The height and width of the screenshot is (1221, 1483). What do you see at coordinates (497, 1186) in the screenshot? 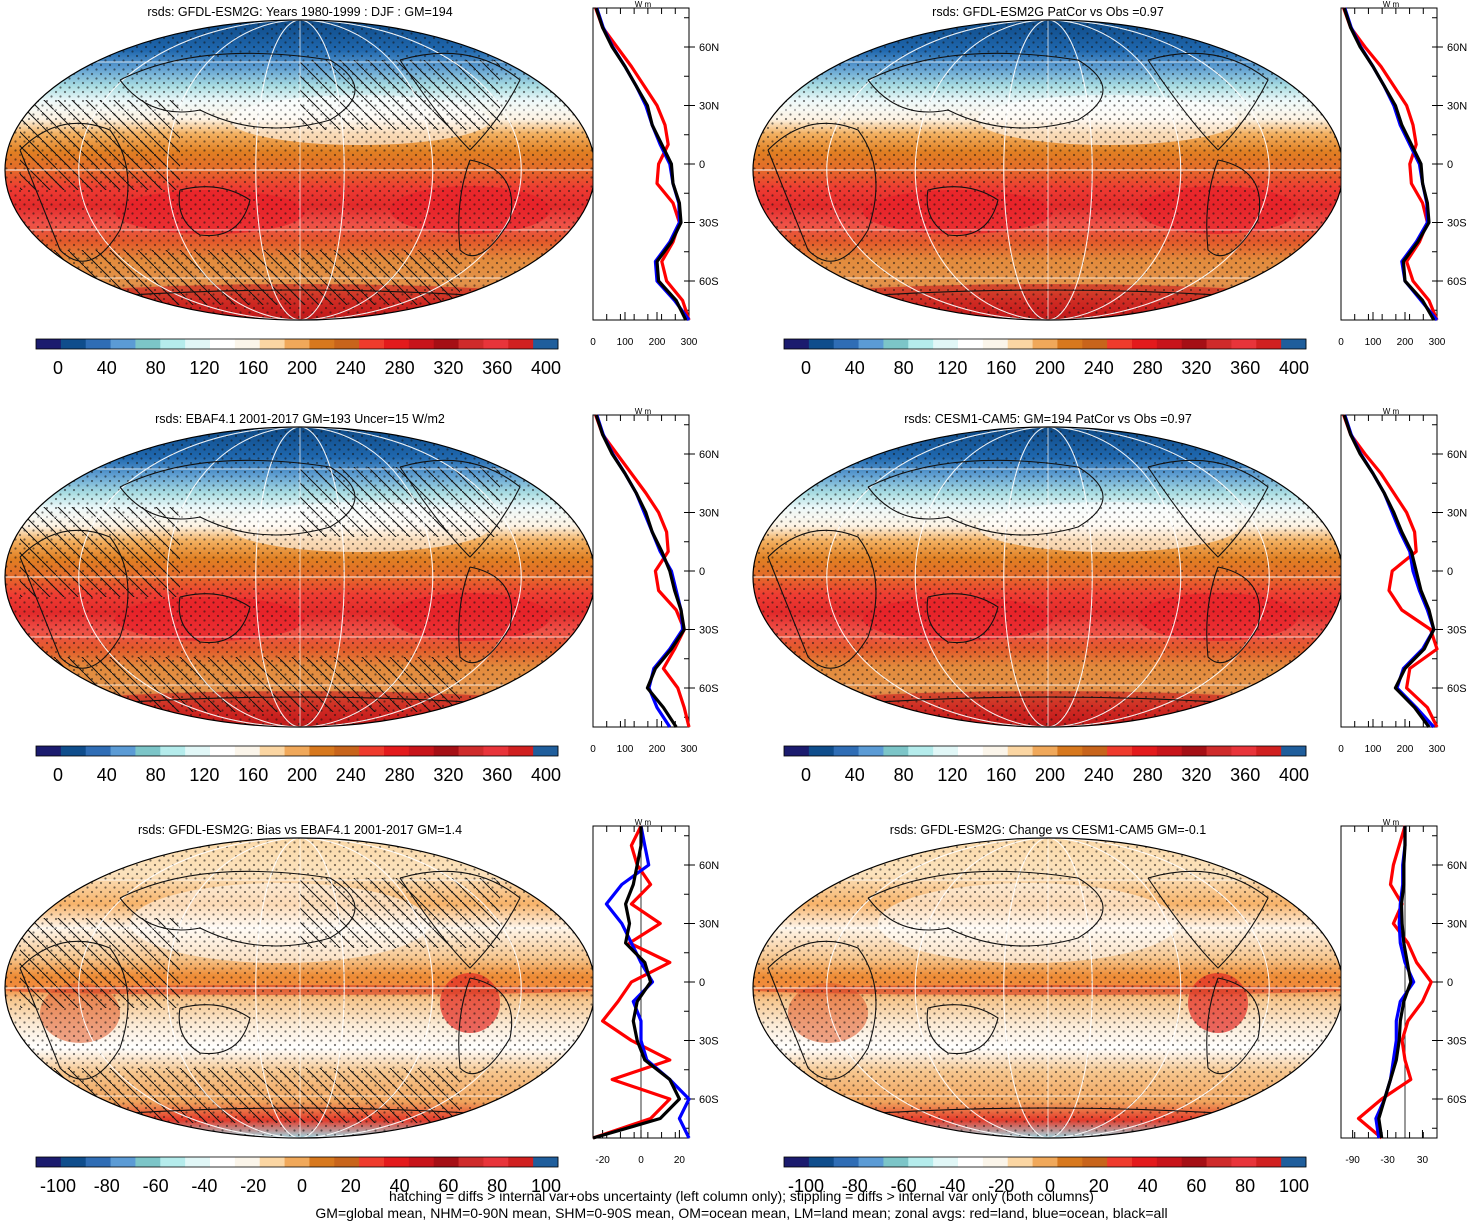
I see `colorbar-tick-label: 80` at bounding box center [497, 1186].